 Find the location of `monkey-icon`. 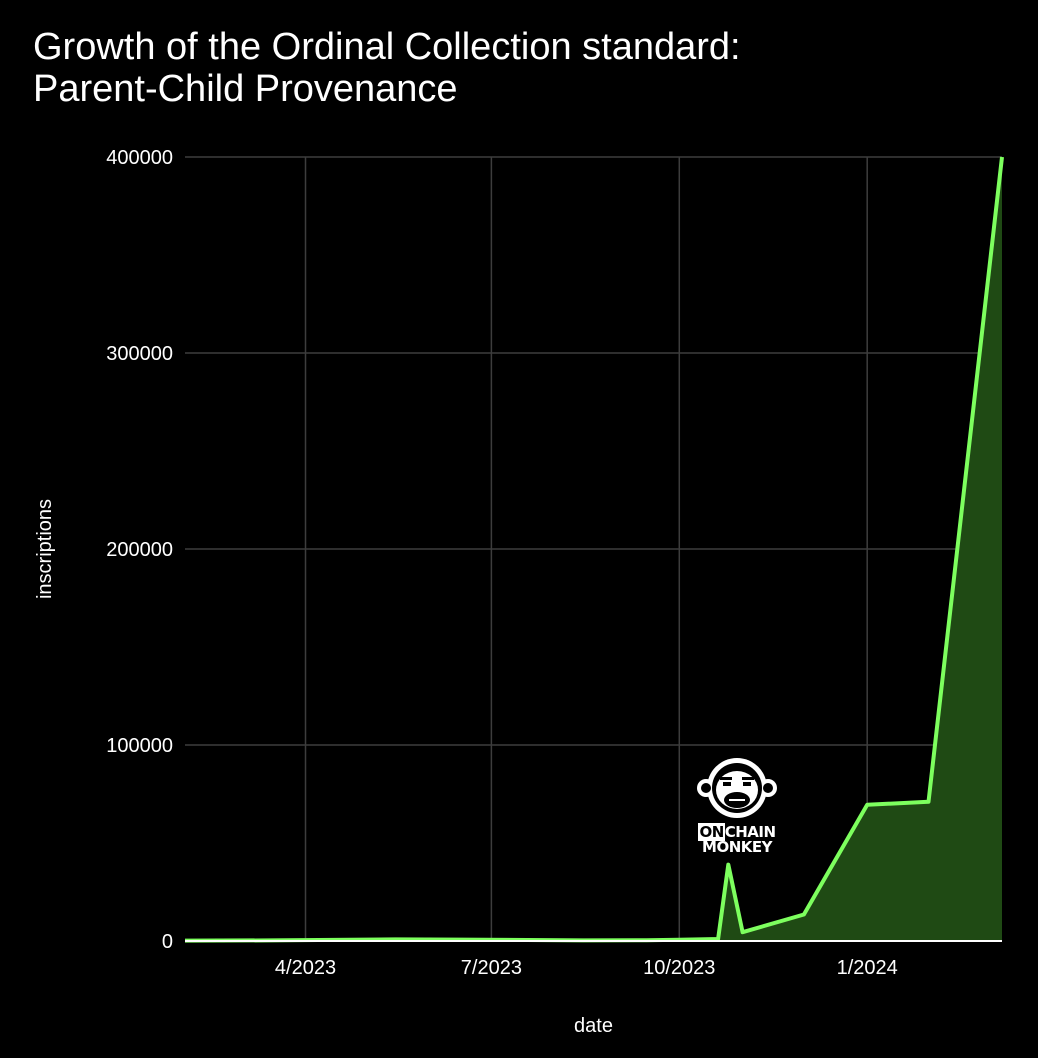

monkey-icon is located at coordinates (737, 788).